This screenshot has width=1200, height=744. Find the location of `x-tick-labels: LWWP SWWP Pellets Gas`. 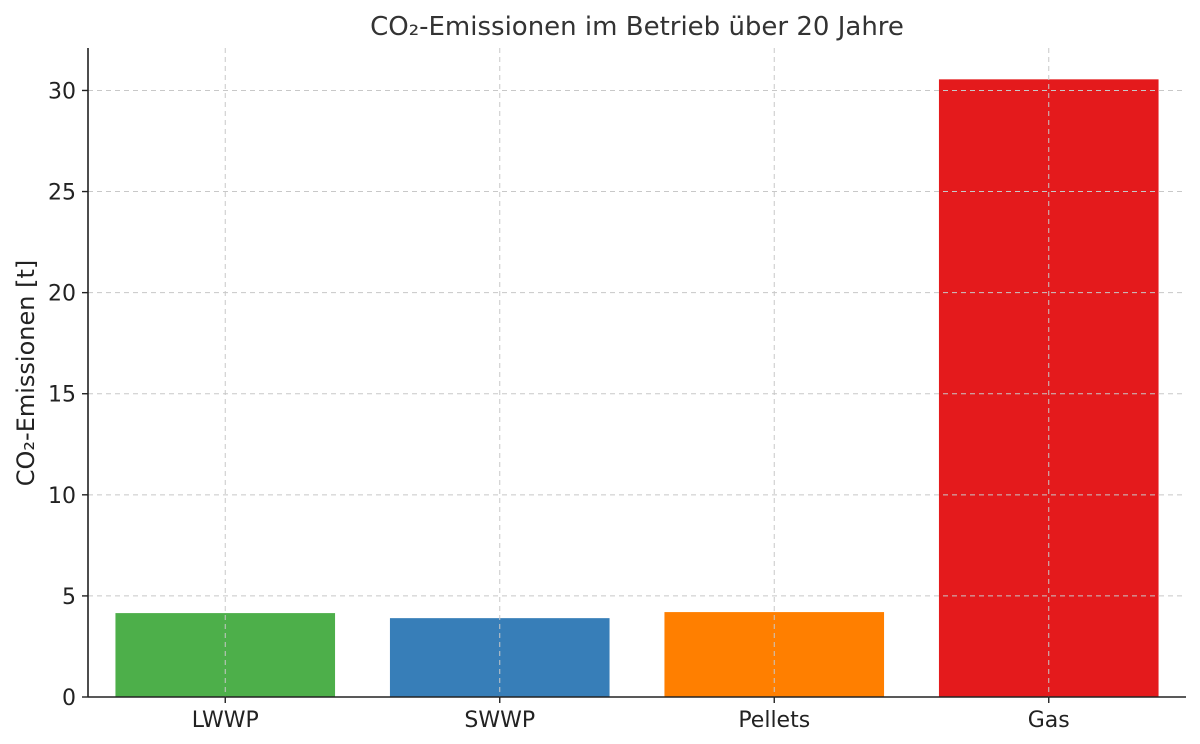

x-tick-labels: LWWP SWWP Pellets Gas is located at coordinates (631, 715).